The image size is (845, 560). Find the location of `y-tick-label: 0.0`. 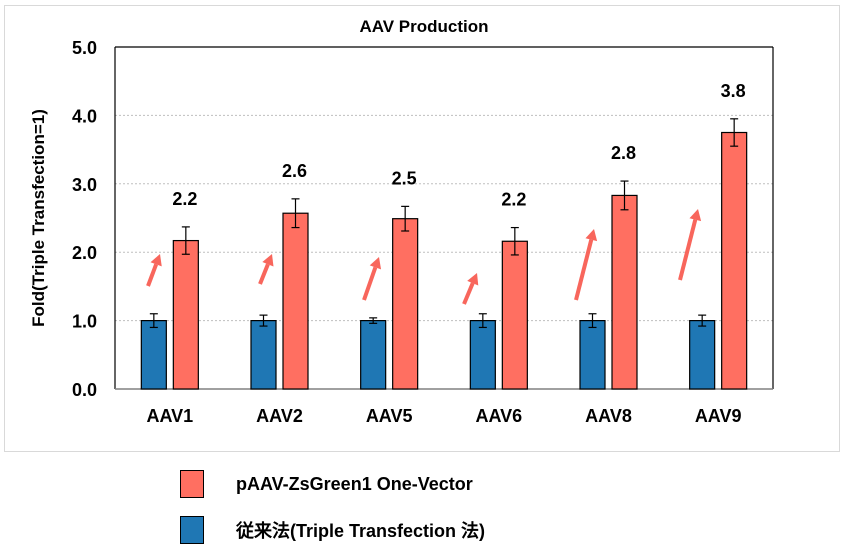

y-tick-label: 0.0 is located at coordinates (84, 390).